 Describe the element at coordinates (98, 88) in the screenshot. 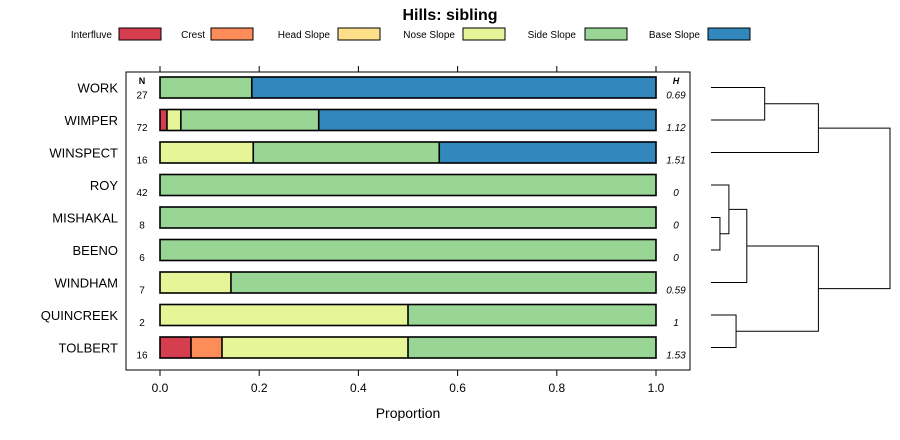

I see `row-label: WORK` at that location.